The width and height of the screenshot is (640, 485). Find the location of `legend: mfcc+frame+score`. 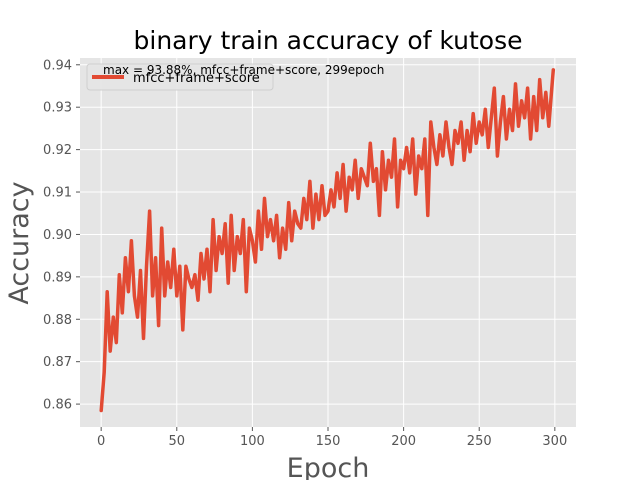

legend: mfcc+frame+score is located at coordinates (180, 77).